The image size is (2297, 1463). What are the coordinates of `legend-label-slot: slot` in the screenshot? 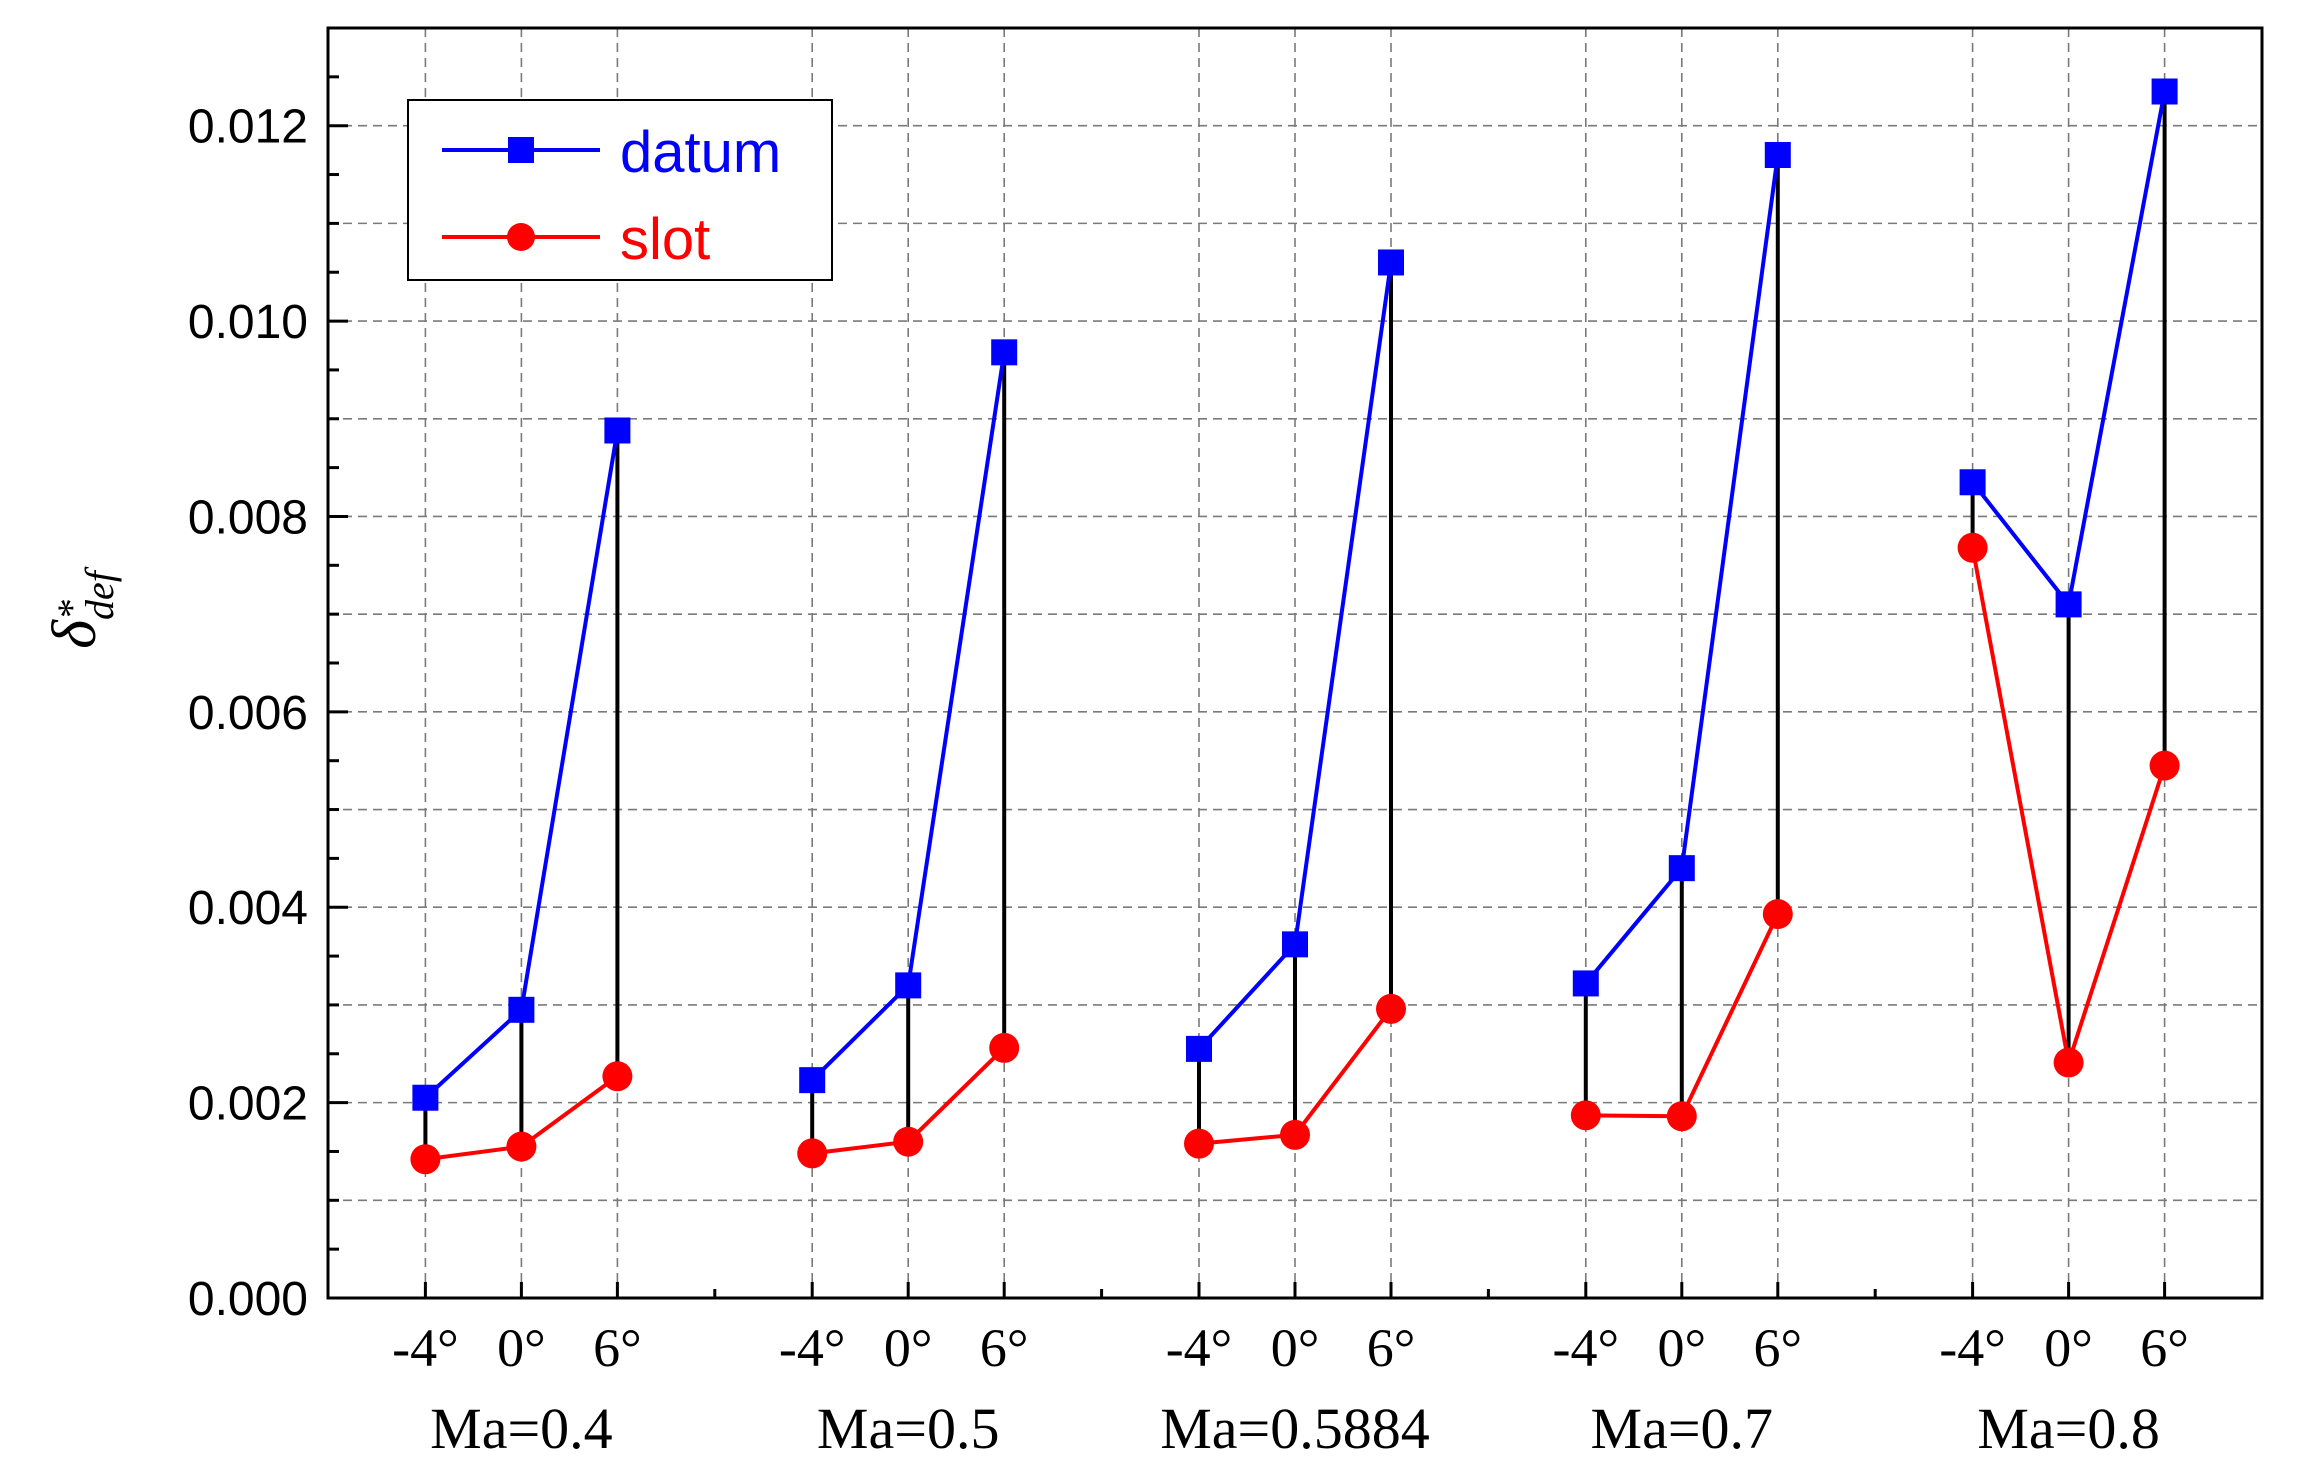 It's located at (665, 239).